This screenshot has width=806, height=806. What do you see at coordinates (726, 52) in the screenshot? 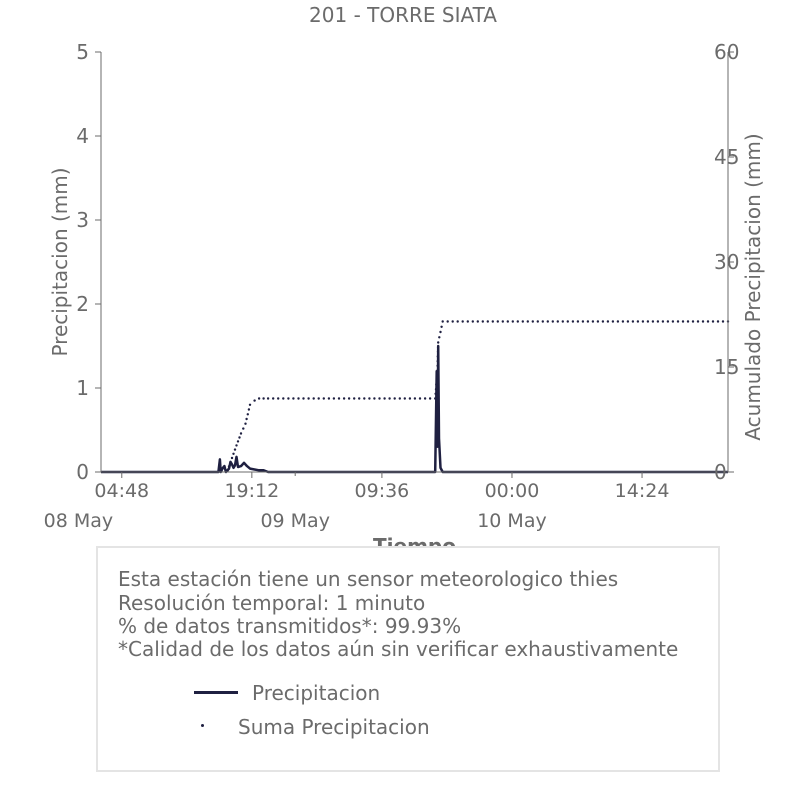
I see `y2-tick-label: 60` at bounding box center [726, 52].